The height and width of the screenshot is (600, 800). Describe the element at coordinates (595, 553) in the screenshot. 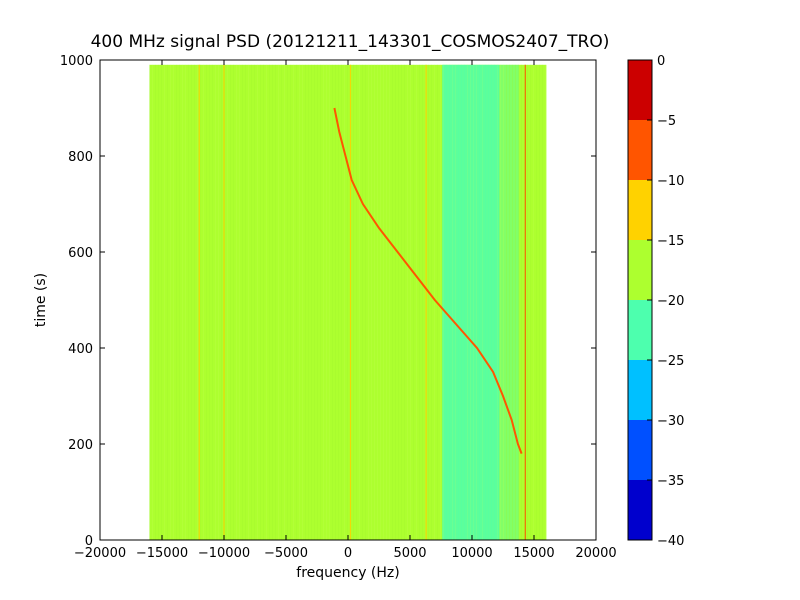

I see `x-tick-label: 20000` at that location.